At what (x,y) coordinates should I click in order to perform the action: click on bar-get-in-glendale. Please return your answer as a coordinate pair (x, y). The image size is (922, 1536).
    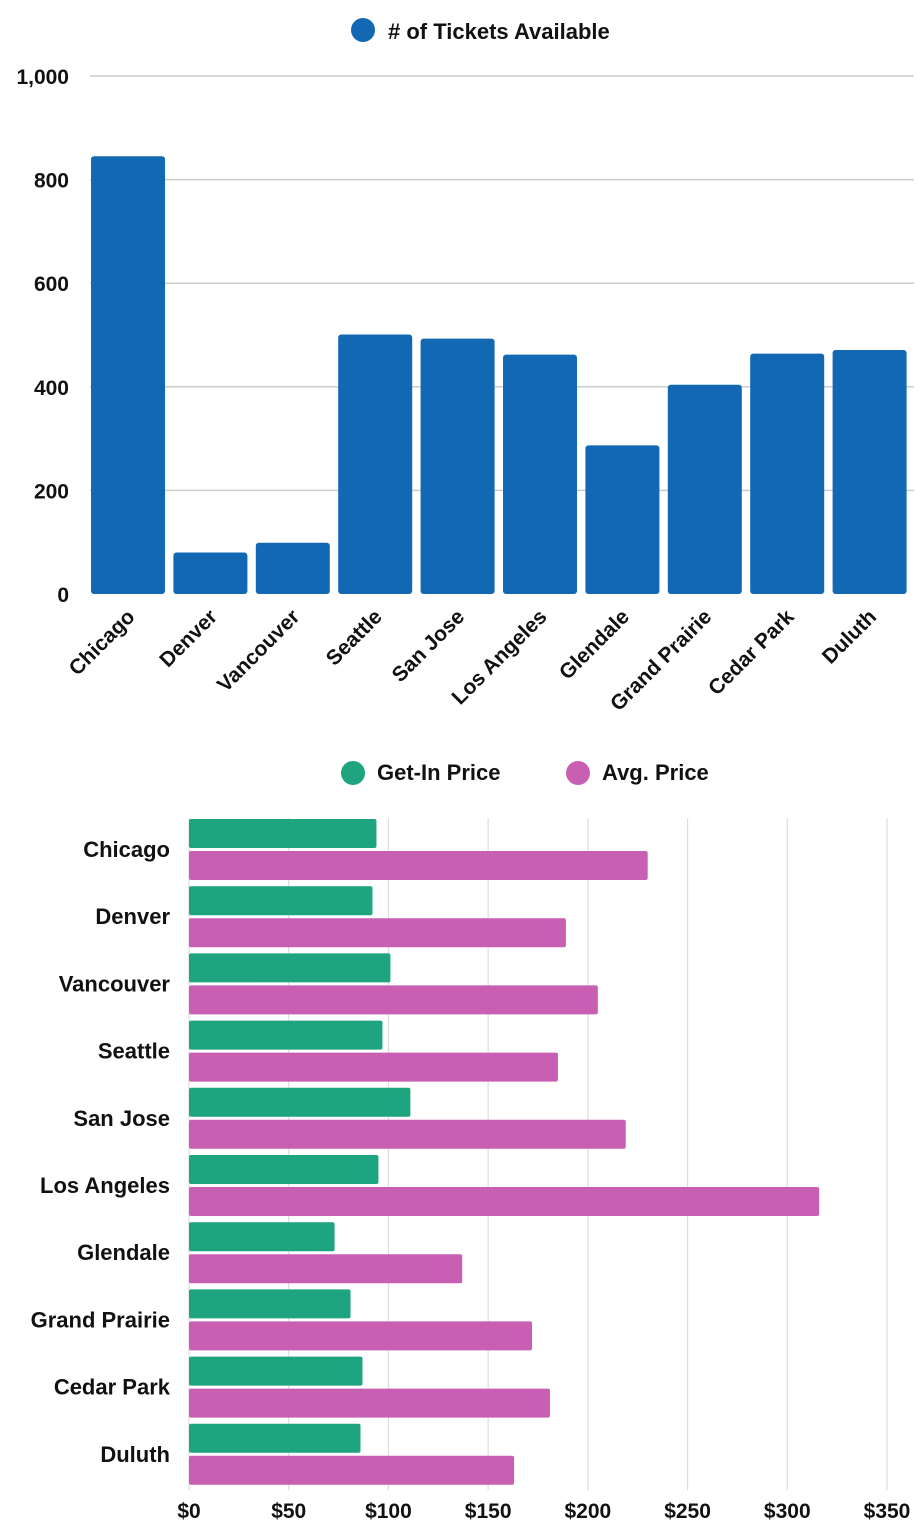
    Looking at the image, I should click on (262, 1237).